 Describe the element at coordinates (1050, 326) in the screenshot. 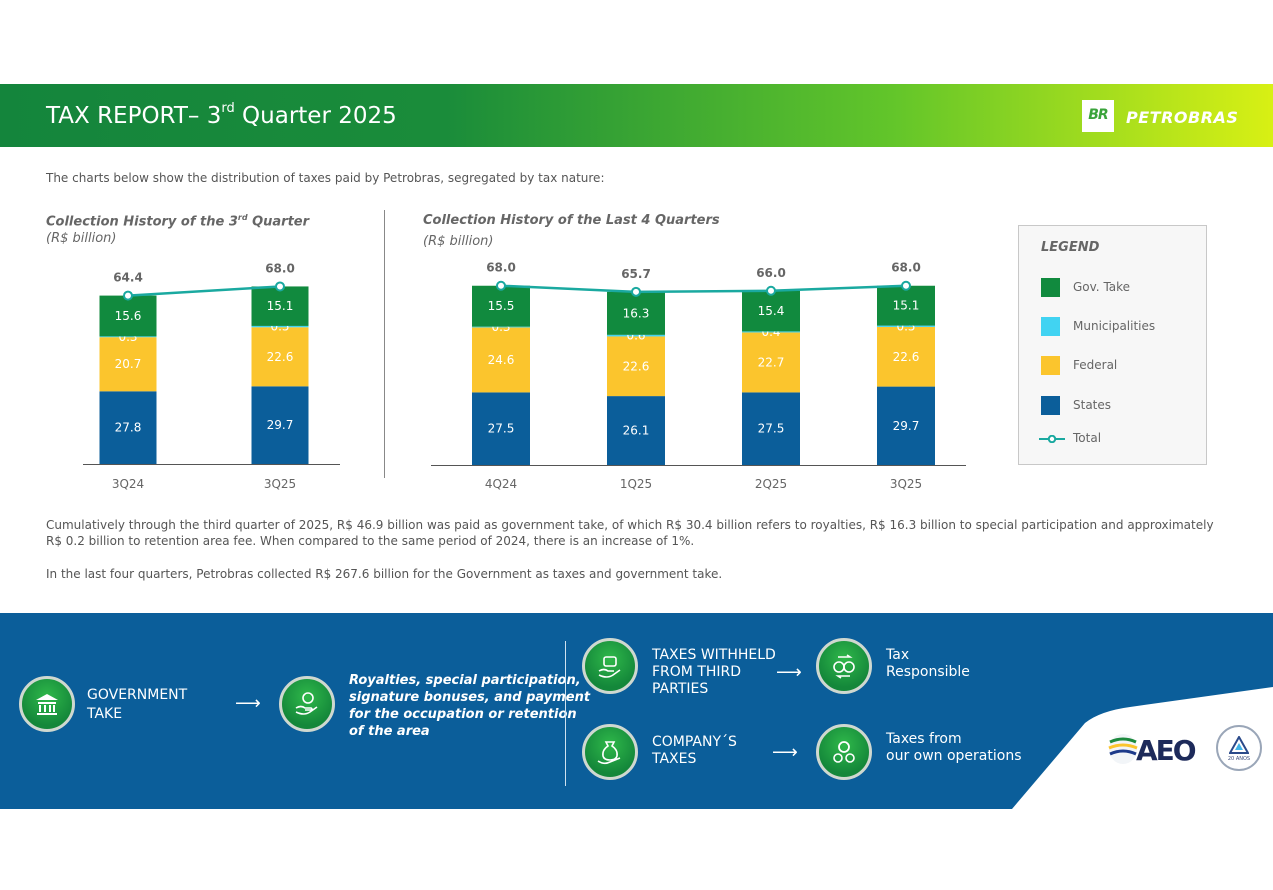

I see `legend-swatch-municipalities` at that location.